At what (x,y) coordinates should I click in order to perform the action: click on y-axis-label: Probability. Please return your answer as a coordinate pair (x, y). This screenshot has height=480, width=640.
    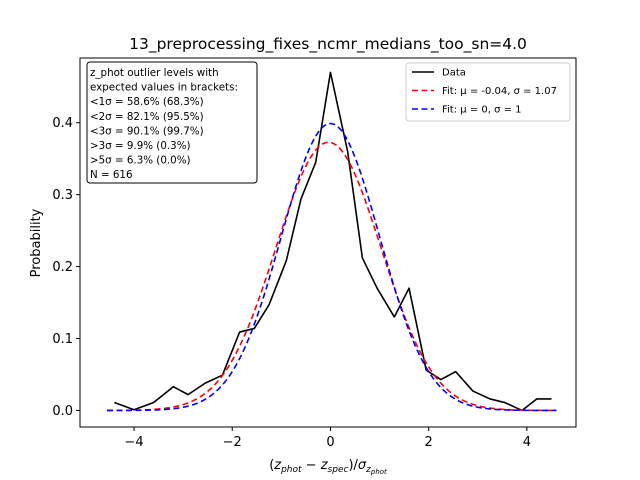
    Looking at the image, I should click on (36, 242).